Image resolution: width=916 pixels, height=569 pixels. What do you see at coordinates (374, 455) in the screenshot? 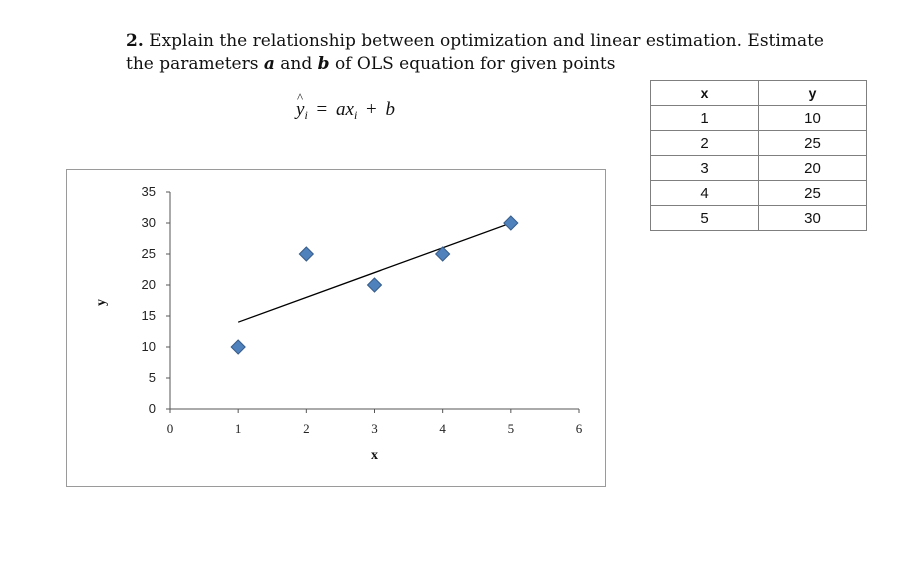
I see `x-axis-title: x` at bounding box center [374, 455].